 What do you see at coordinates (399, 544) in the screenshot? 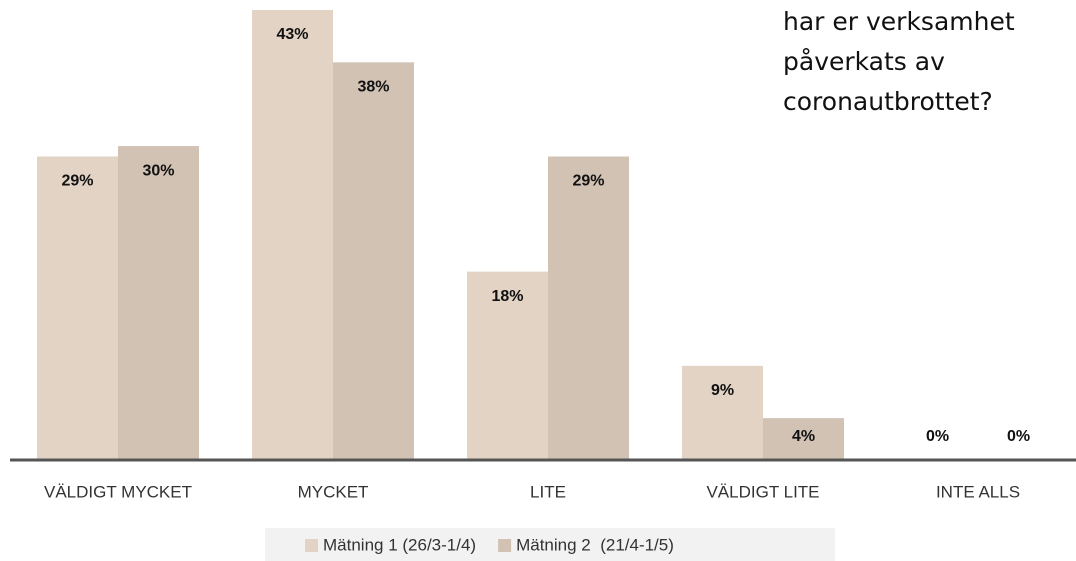
I see `legend-label: Mätning 1 (26/3-1/4)` at bounding box center [399, 544].